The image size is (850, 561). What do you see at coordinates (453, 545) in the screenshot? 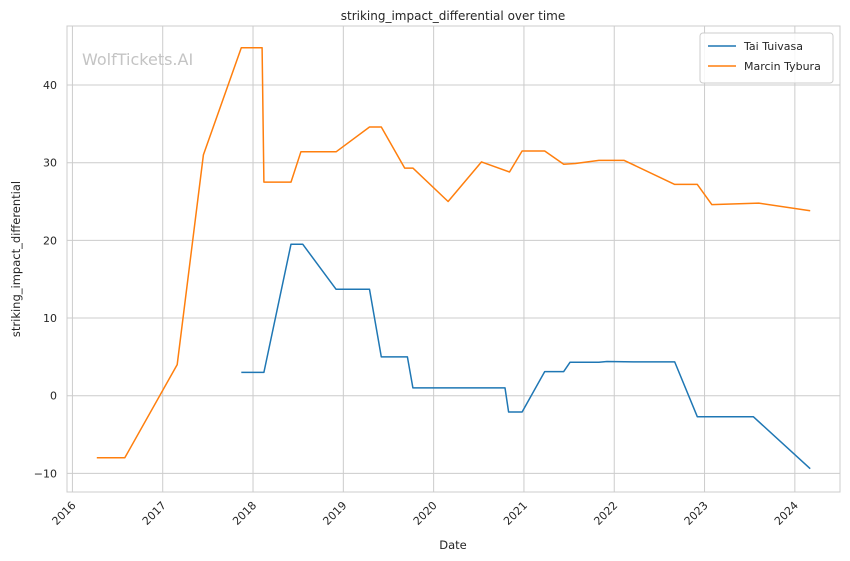
I see `x-axis-title: Date` at bounding box center [453, 545].